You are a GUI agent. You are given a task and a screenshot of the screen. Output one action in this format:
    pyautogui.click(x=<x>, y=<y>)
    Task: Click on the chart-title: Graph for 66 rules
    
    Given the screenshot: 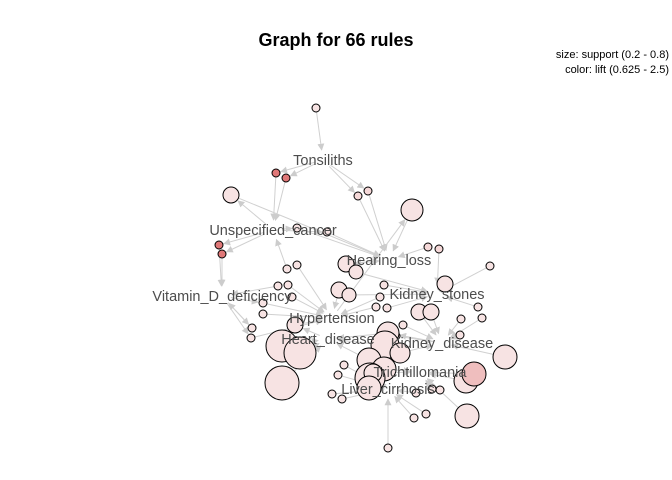 What is the action you would take?
    pyautogui.click(x=335, y=40)
    